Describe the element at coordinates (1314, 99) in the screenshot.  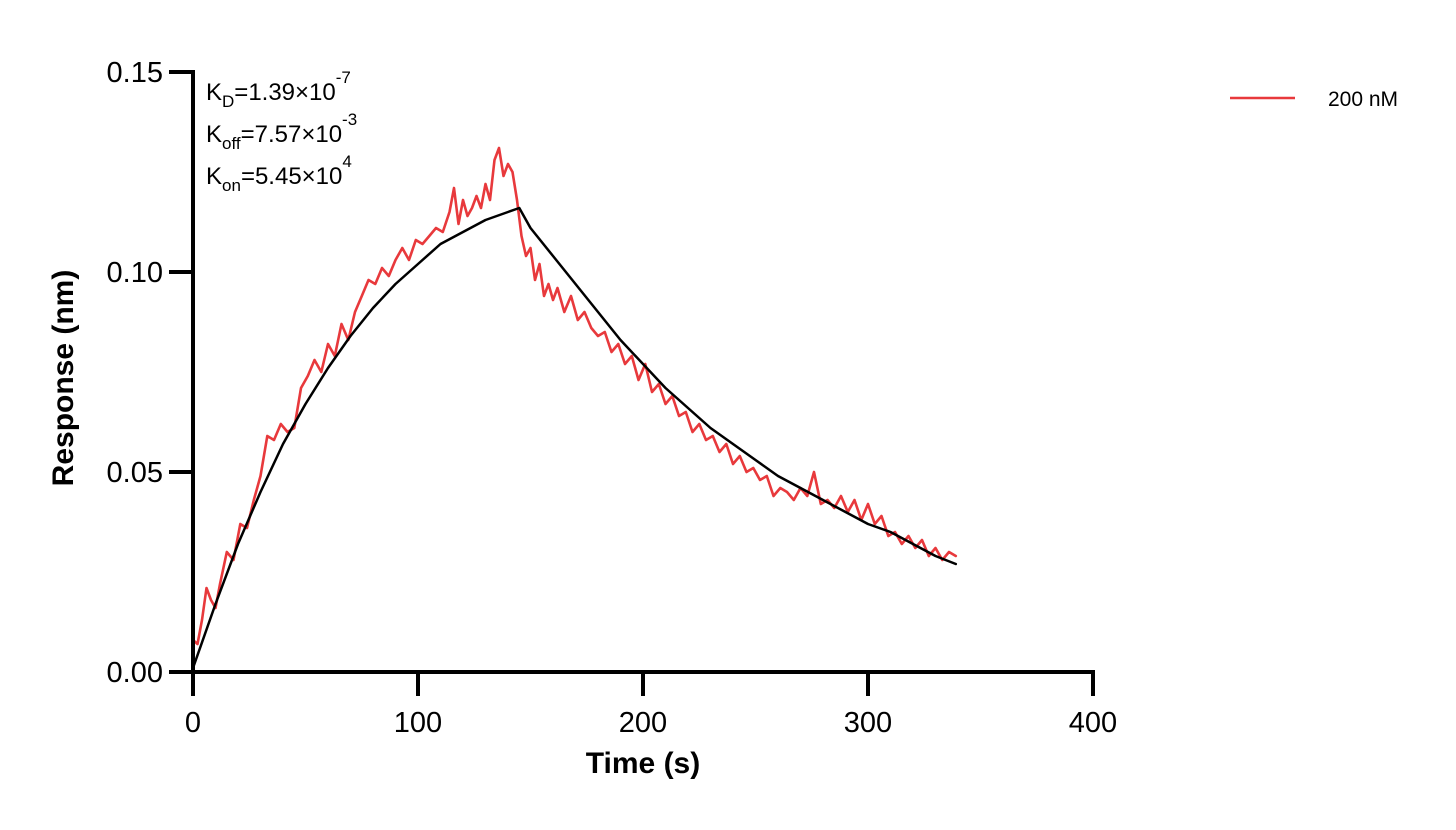
I see `legend: 200 nM` at that location.